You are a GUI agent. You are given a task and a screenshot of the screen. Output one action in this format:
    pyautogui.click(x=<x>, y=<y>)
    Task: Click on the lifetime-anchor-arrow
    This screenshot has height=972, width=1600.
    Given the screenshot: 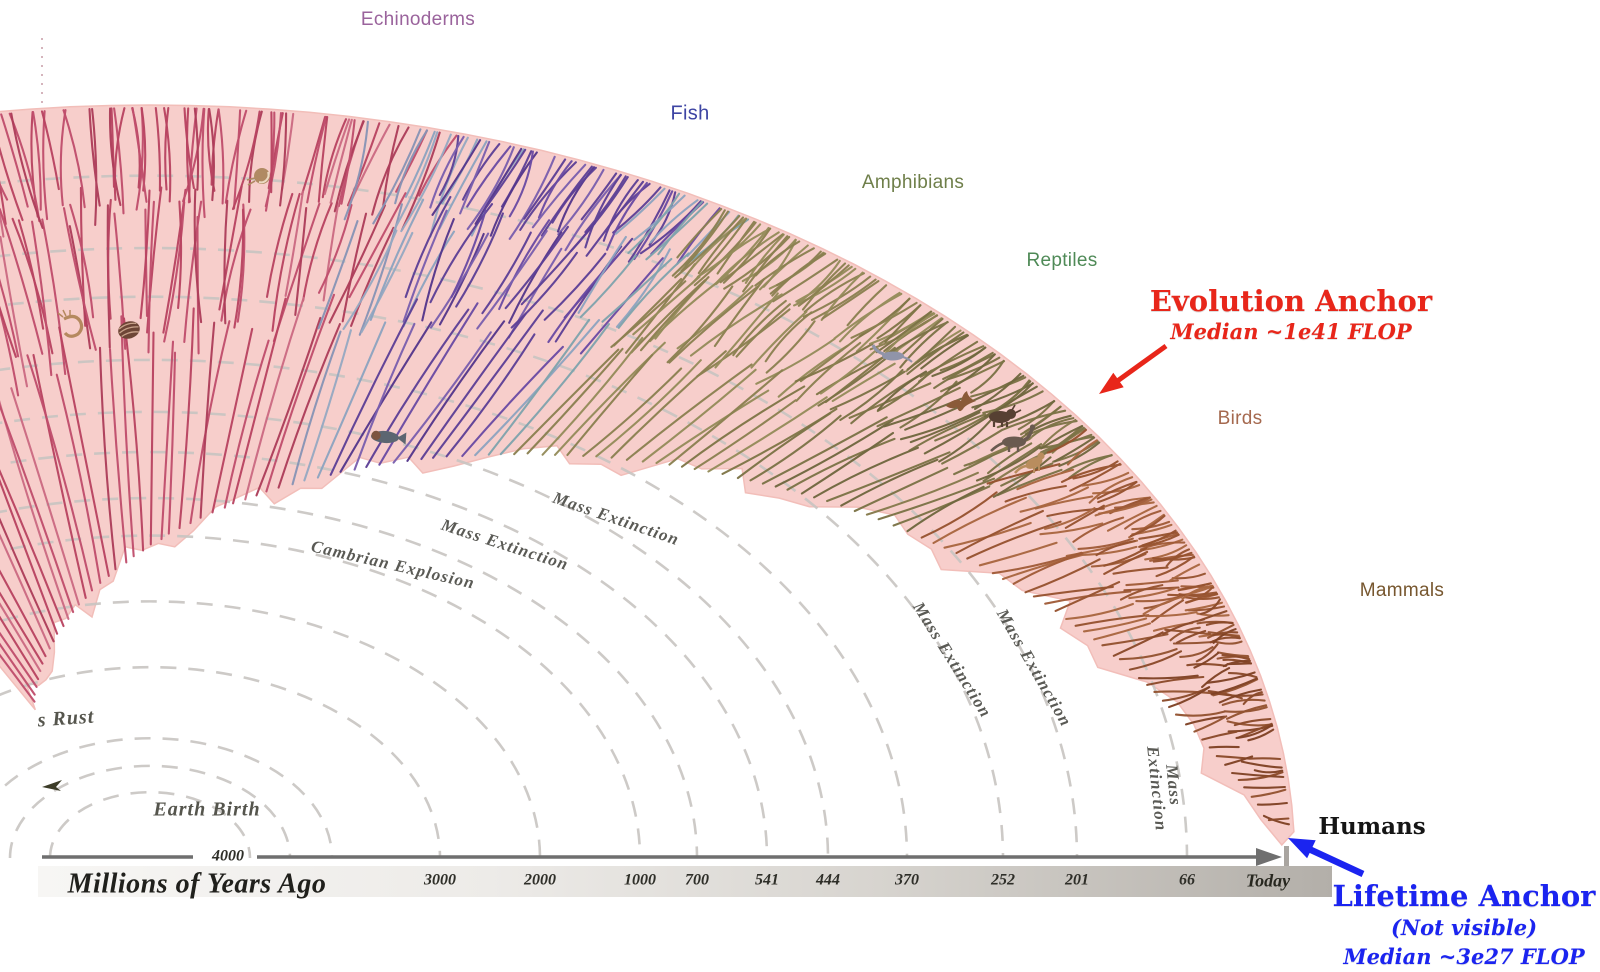 What is the action you would take?
    pyautogui.click(x=1336, y=861)
    